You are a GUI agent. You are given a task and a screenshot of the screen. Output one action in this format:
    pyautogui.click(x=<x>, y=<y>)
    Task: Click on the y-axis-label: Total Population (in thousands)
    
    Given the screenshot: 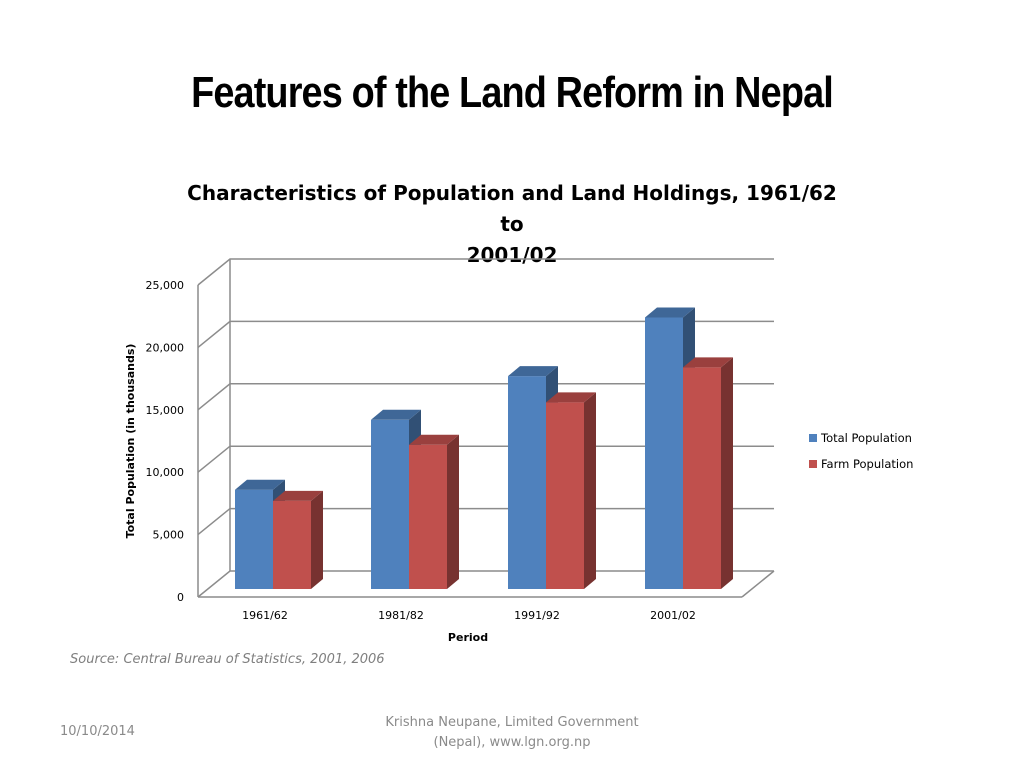 What is the action you would take?
    pyautogui.click(x=130, y=441)
    